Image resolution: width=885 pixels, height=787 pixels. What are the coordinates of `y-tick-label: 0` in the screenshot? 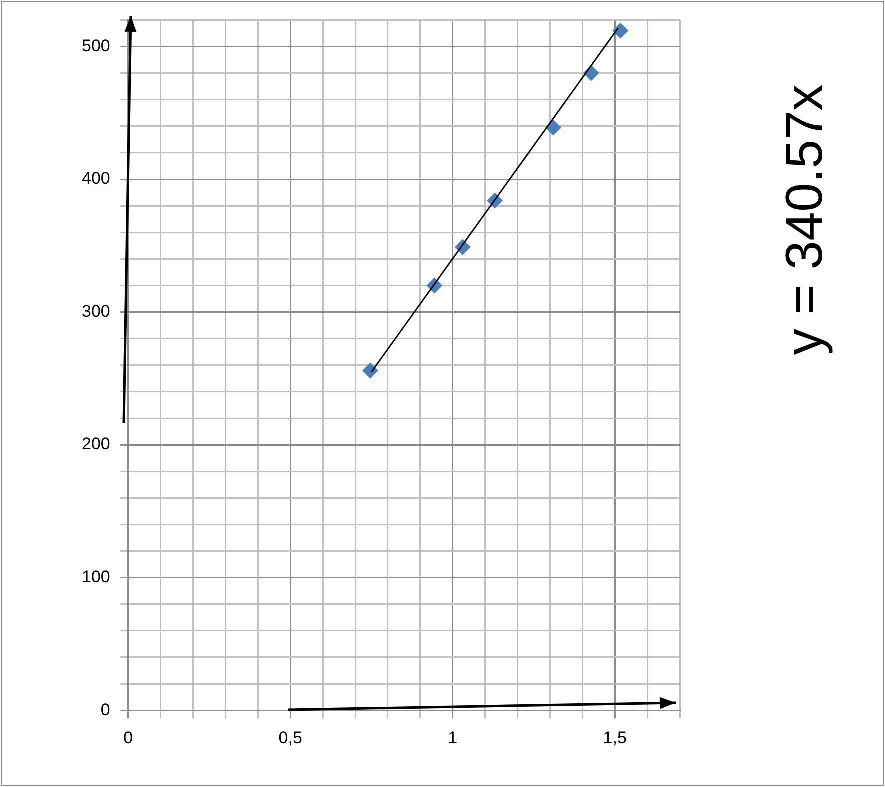 It's located at (105, 710).